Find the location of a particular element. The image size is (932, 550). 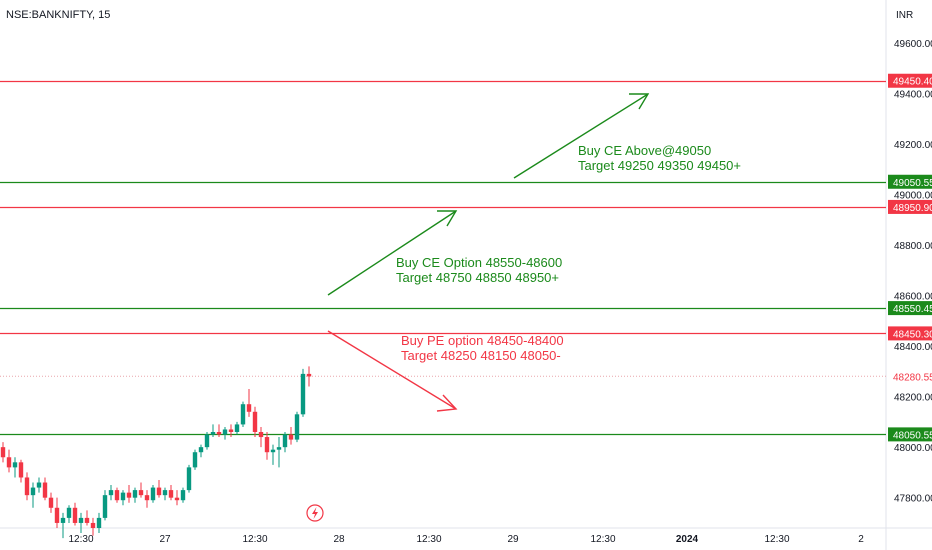

price-tick-label: 48600.00 is located at coordinates (913, 297).